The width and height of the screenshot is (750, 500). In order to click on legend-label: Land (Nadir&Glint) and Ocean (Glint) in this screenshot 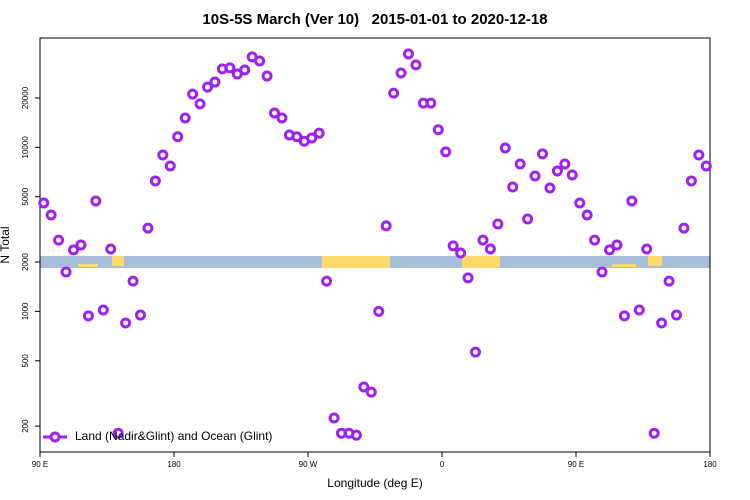, I will do `click(173, 436)`.